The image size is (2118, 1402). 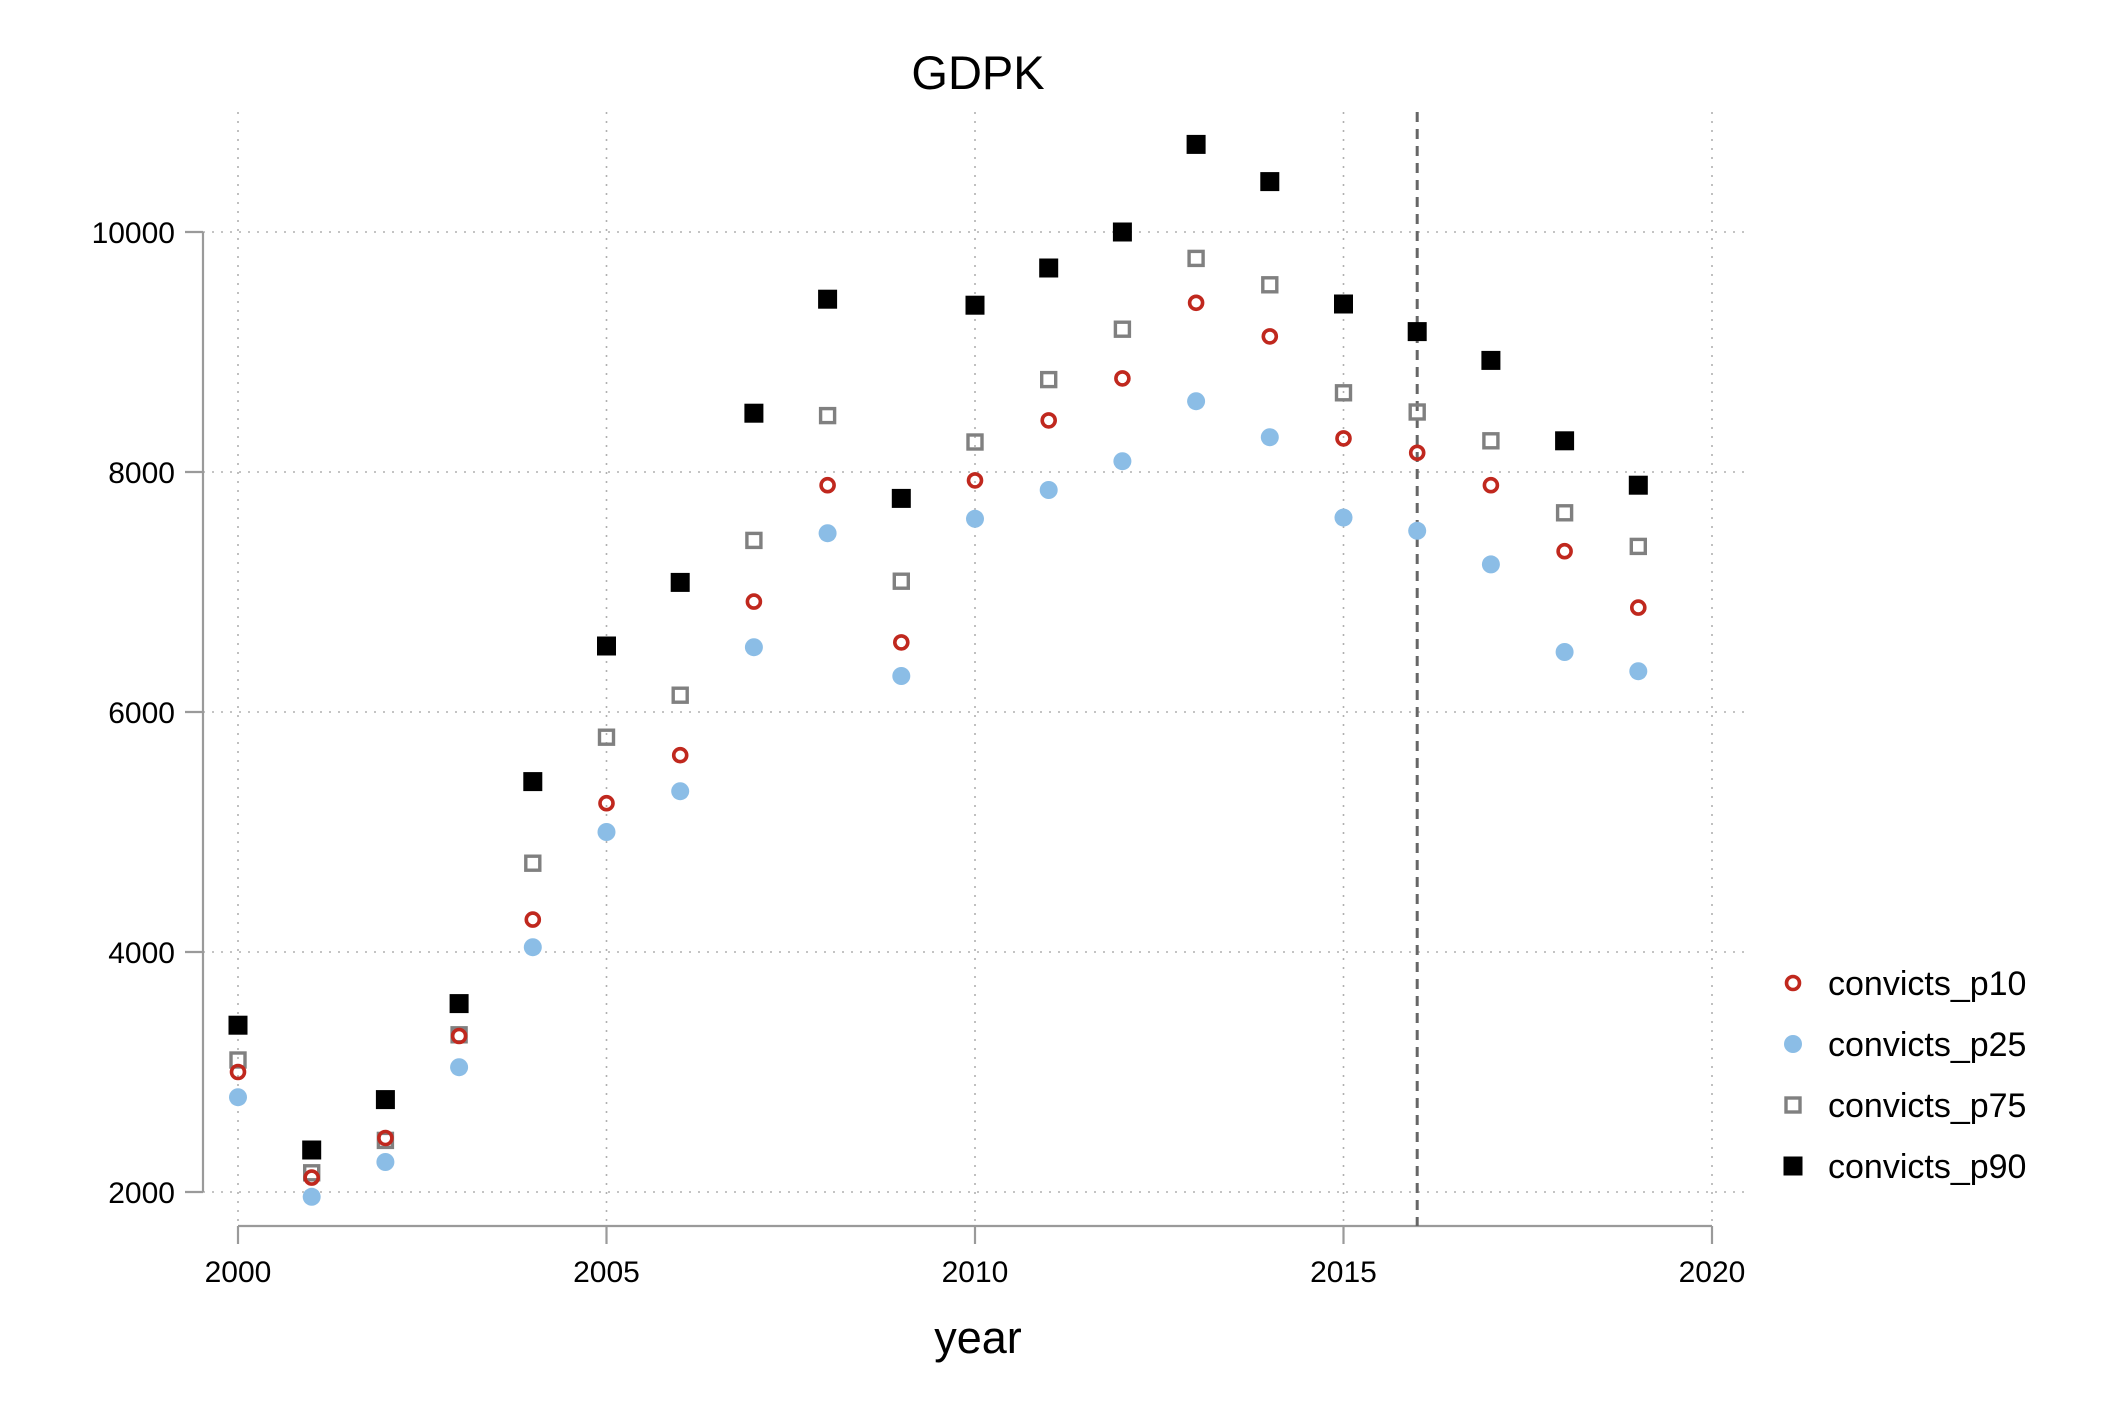 I want to click on legend-label: convicts_p90, so click(x=1927, y=1167).